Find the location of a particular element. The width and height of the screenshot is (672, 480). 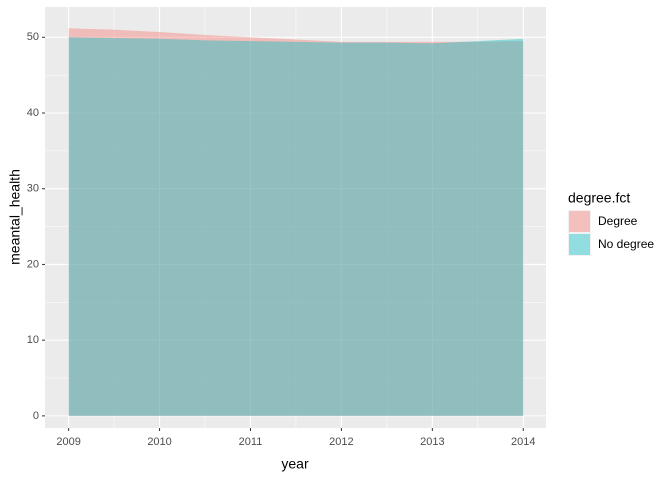

x-tick-label: 2011 is located at coordinates (251, 442).